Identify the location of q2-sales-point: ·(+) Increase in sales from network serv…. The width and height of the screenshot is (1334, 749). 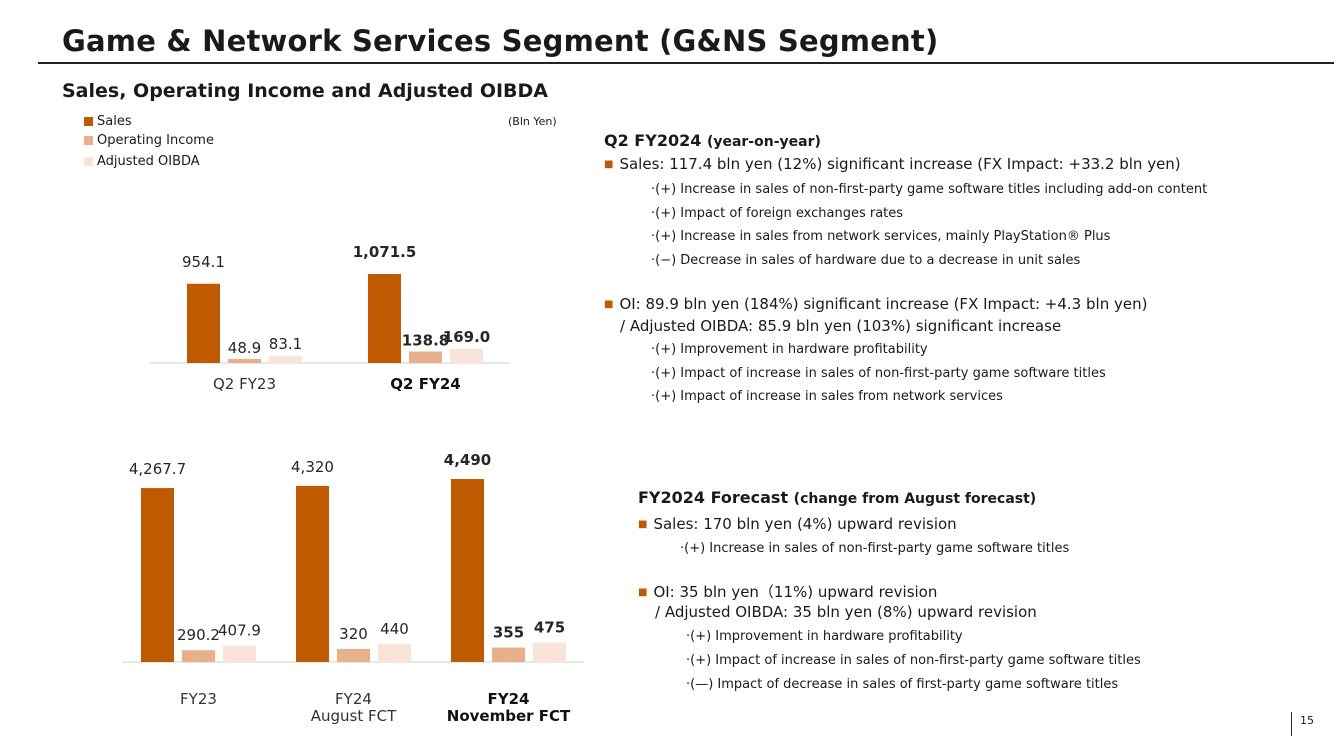
(881, 236).